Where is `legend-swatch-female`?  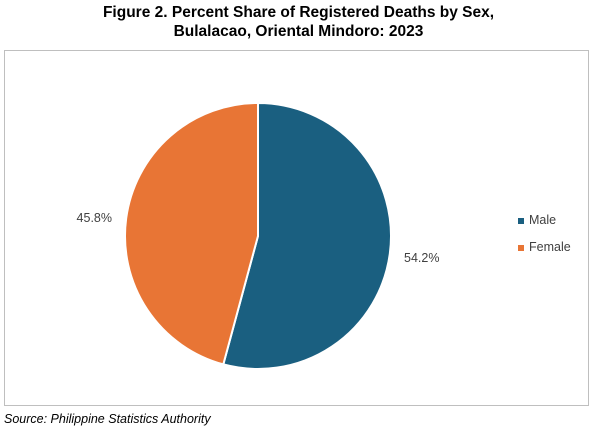
legend-swatch-female is located at coordinates (521, 248).